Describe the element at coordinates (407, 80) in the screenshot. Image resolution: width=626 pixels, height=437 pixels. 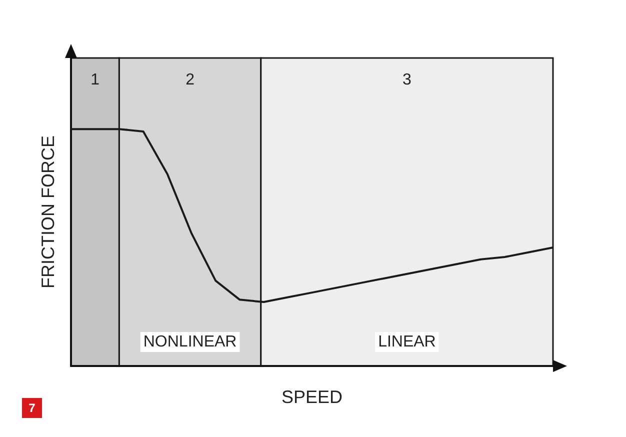
I see `text: 3` at that location.